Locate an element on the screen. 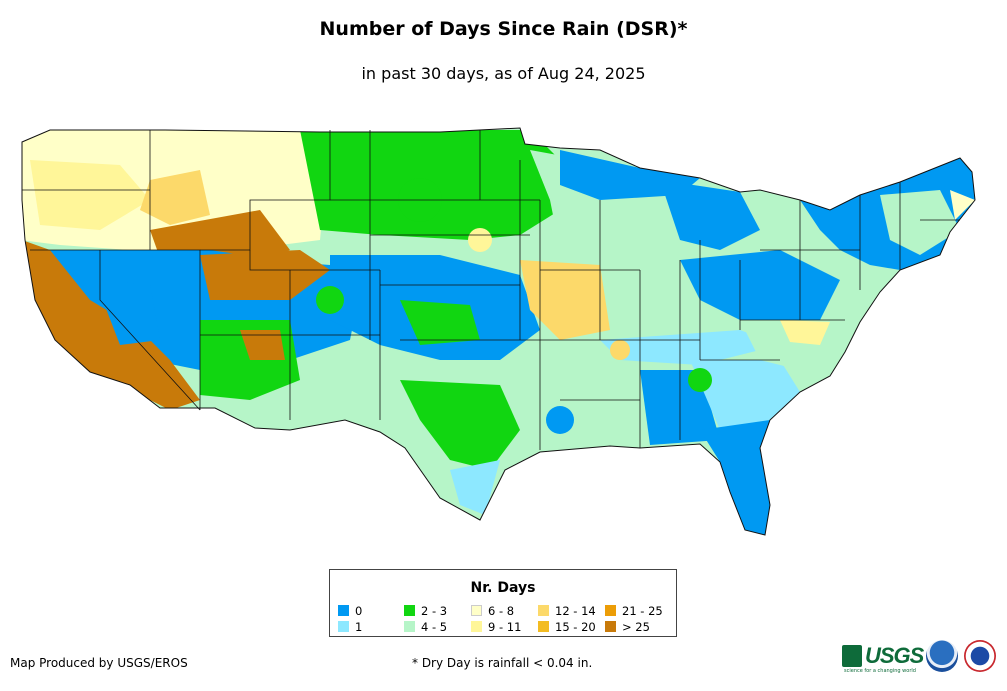 The width and height of the screenshot is (1007, 691). legend-title: Nr. Days is located at coordinates (503, 588).